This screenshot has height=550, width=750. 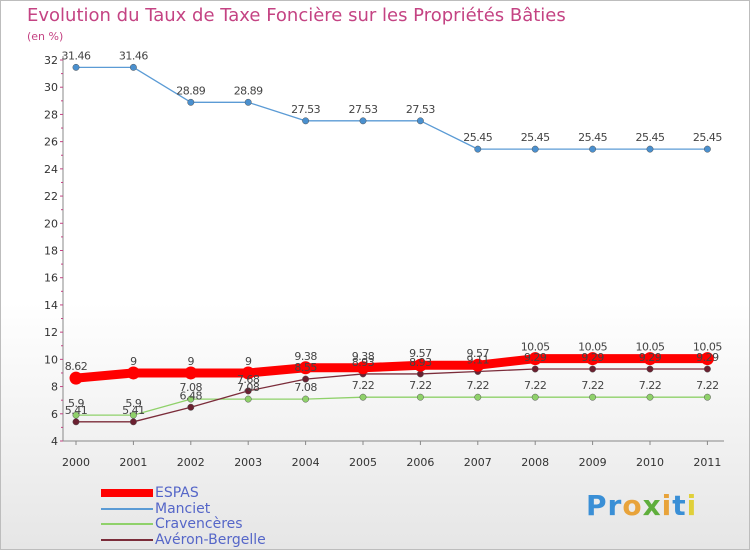 What do you see at coordinates (478, 353) in the screenshot?
I see `data-label: 9.57` at bounding box center [478, 353].